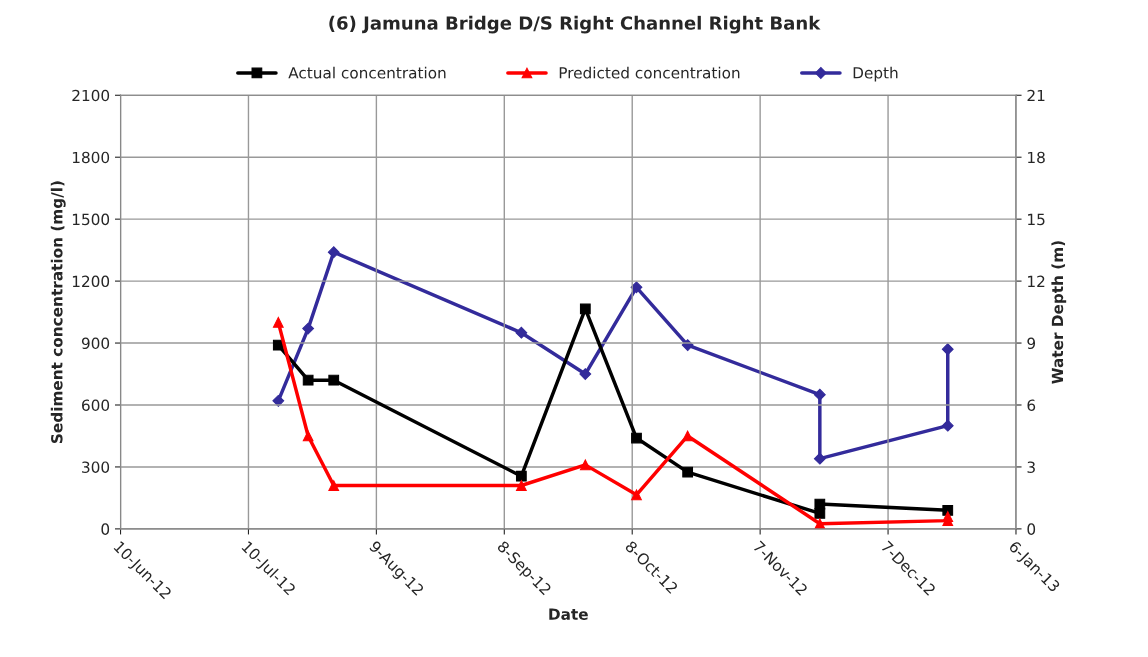 This screenshot has height=657, width=1148. What do you see at coordinates (1059, 312) in the screenshot?
I see `y2-axis-title: Water Depth (m)` at bounding box center [1059, 312].